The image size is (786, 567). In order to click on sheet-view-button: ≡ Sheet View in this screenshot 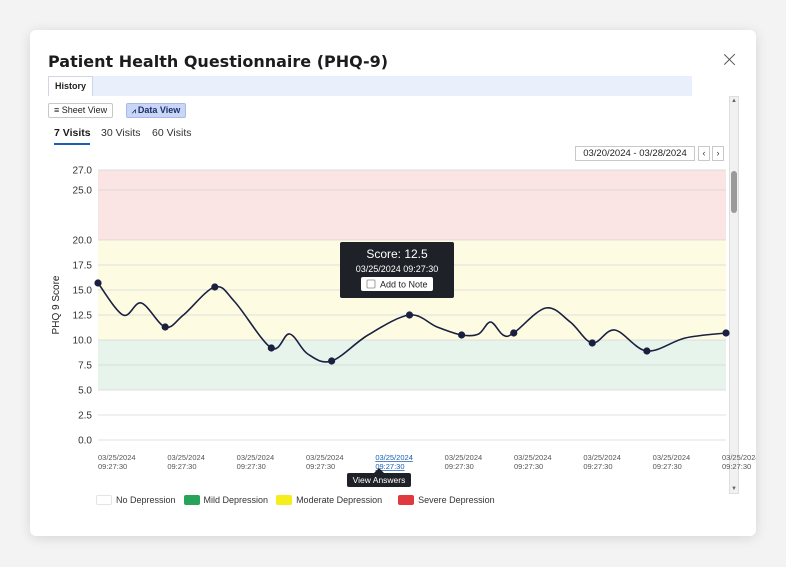, I will do `click(81, 110)`.